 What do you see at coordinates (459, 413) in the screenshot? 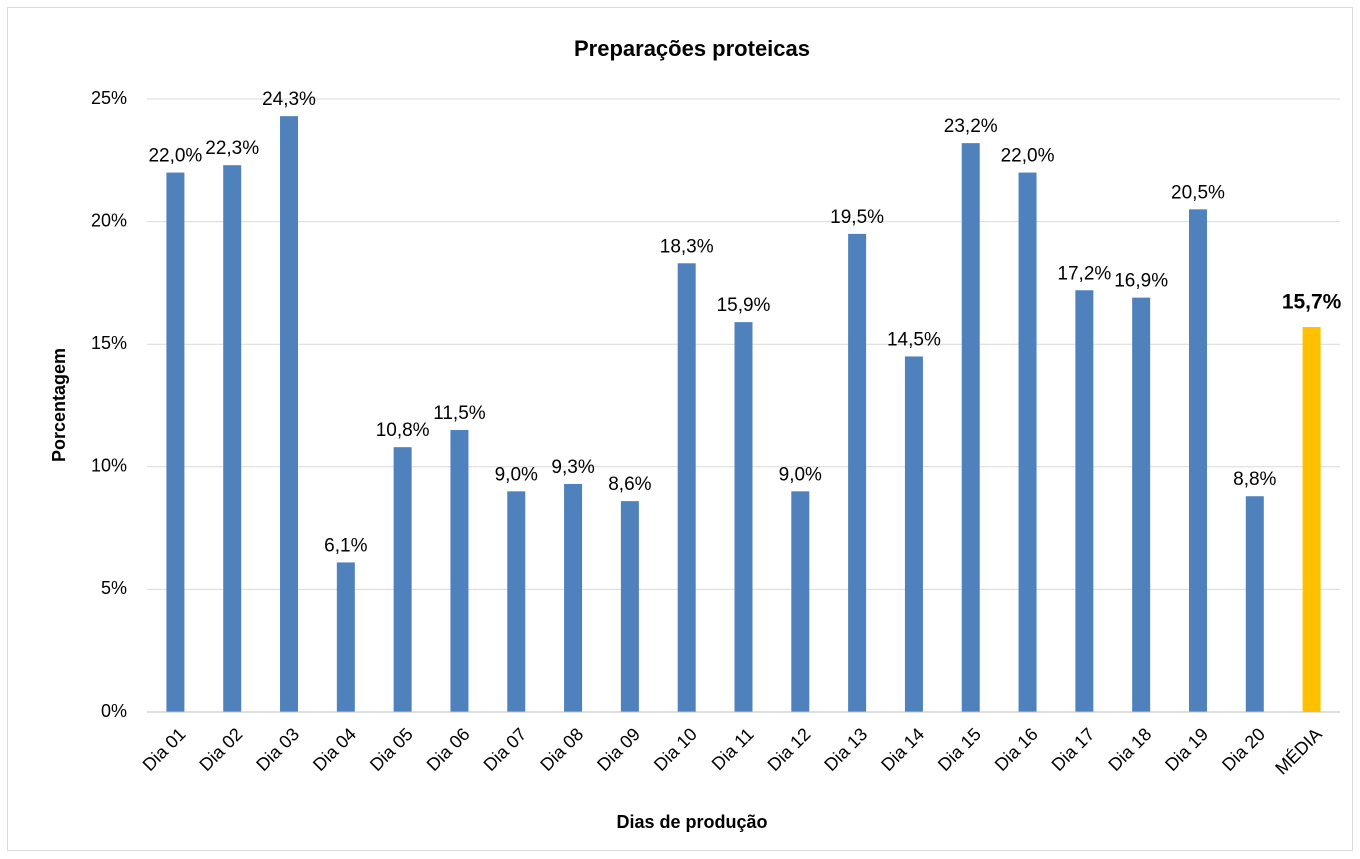
I see `value-label: 11,5%` at bounding box center [459, 413].